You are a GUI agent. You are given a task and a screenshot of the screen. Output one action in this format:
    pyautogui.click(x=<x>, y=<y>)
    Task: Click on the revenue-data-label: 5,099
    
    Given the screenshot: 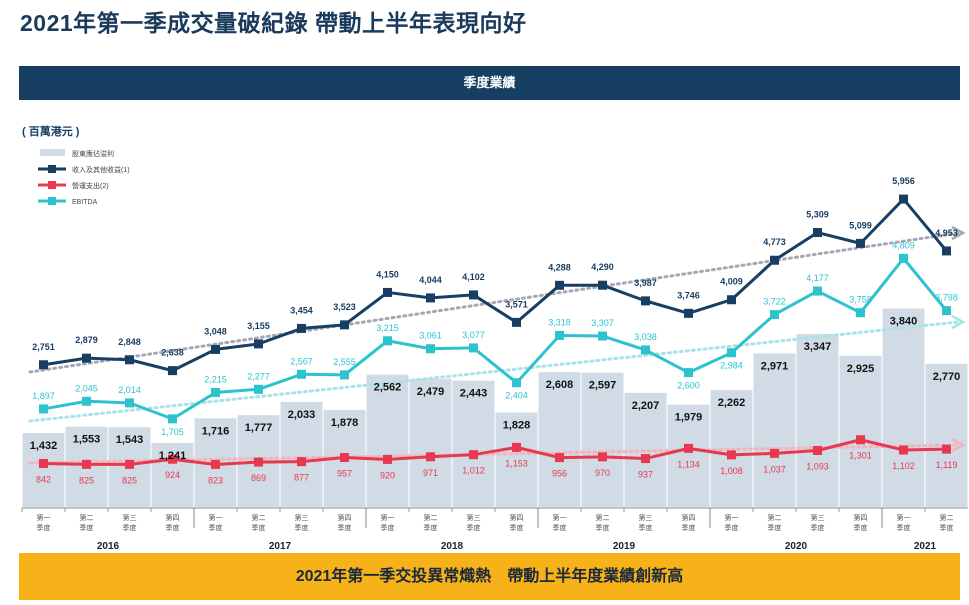 What is the action you would take?
    pyautogui.click(x=860, y=225)
    